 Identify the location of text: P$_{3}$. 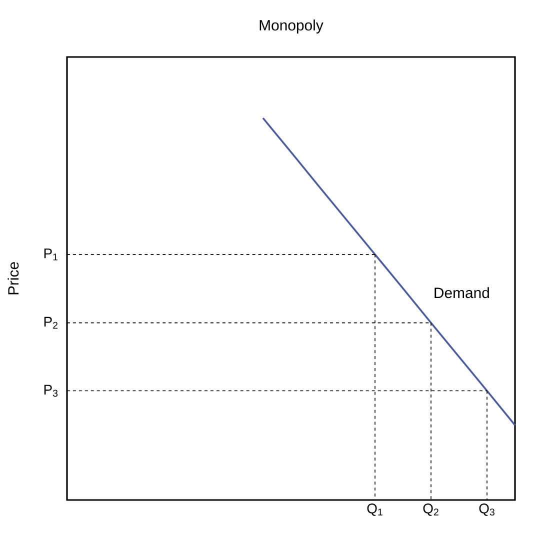
(51, 390).